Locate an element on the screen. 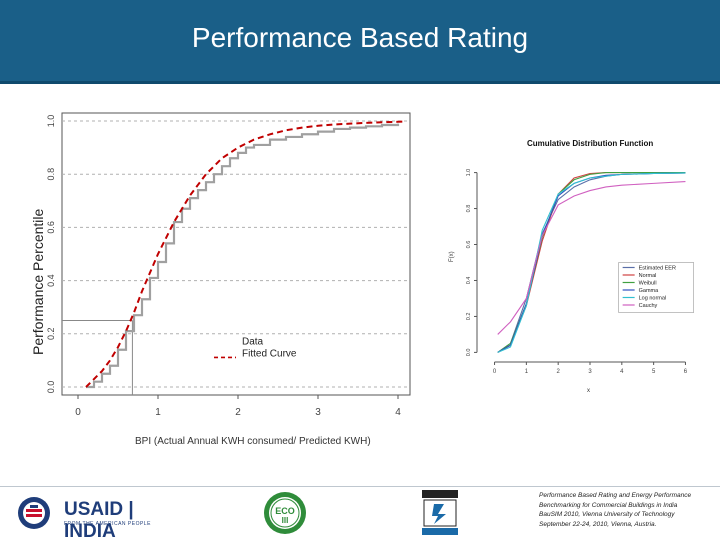 The width and height of the screenshot is (720, 543). chart1-y-tick-label: 0.2 is located at coordinates (51, 334).